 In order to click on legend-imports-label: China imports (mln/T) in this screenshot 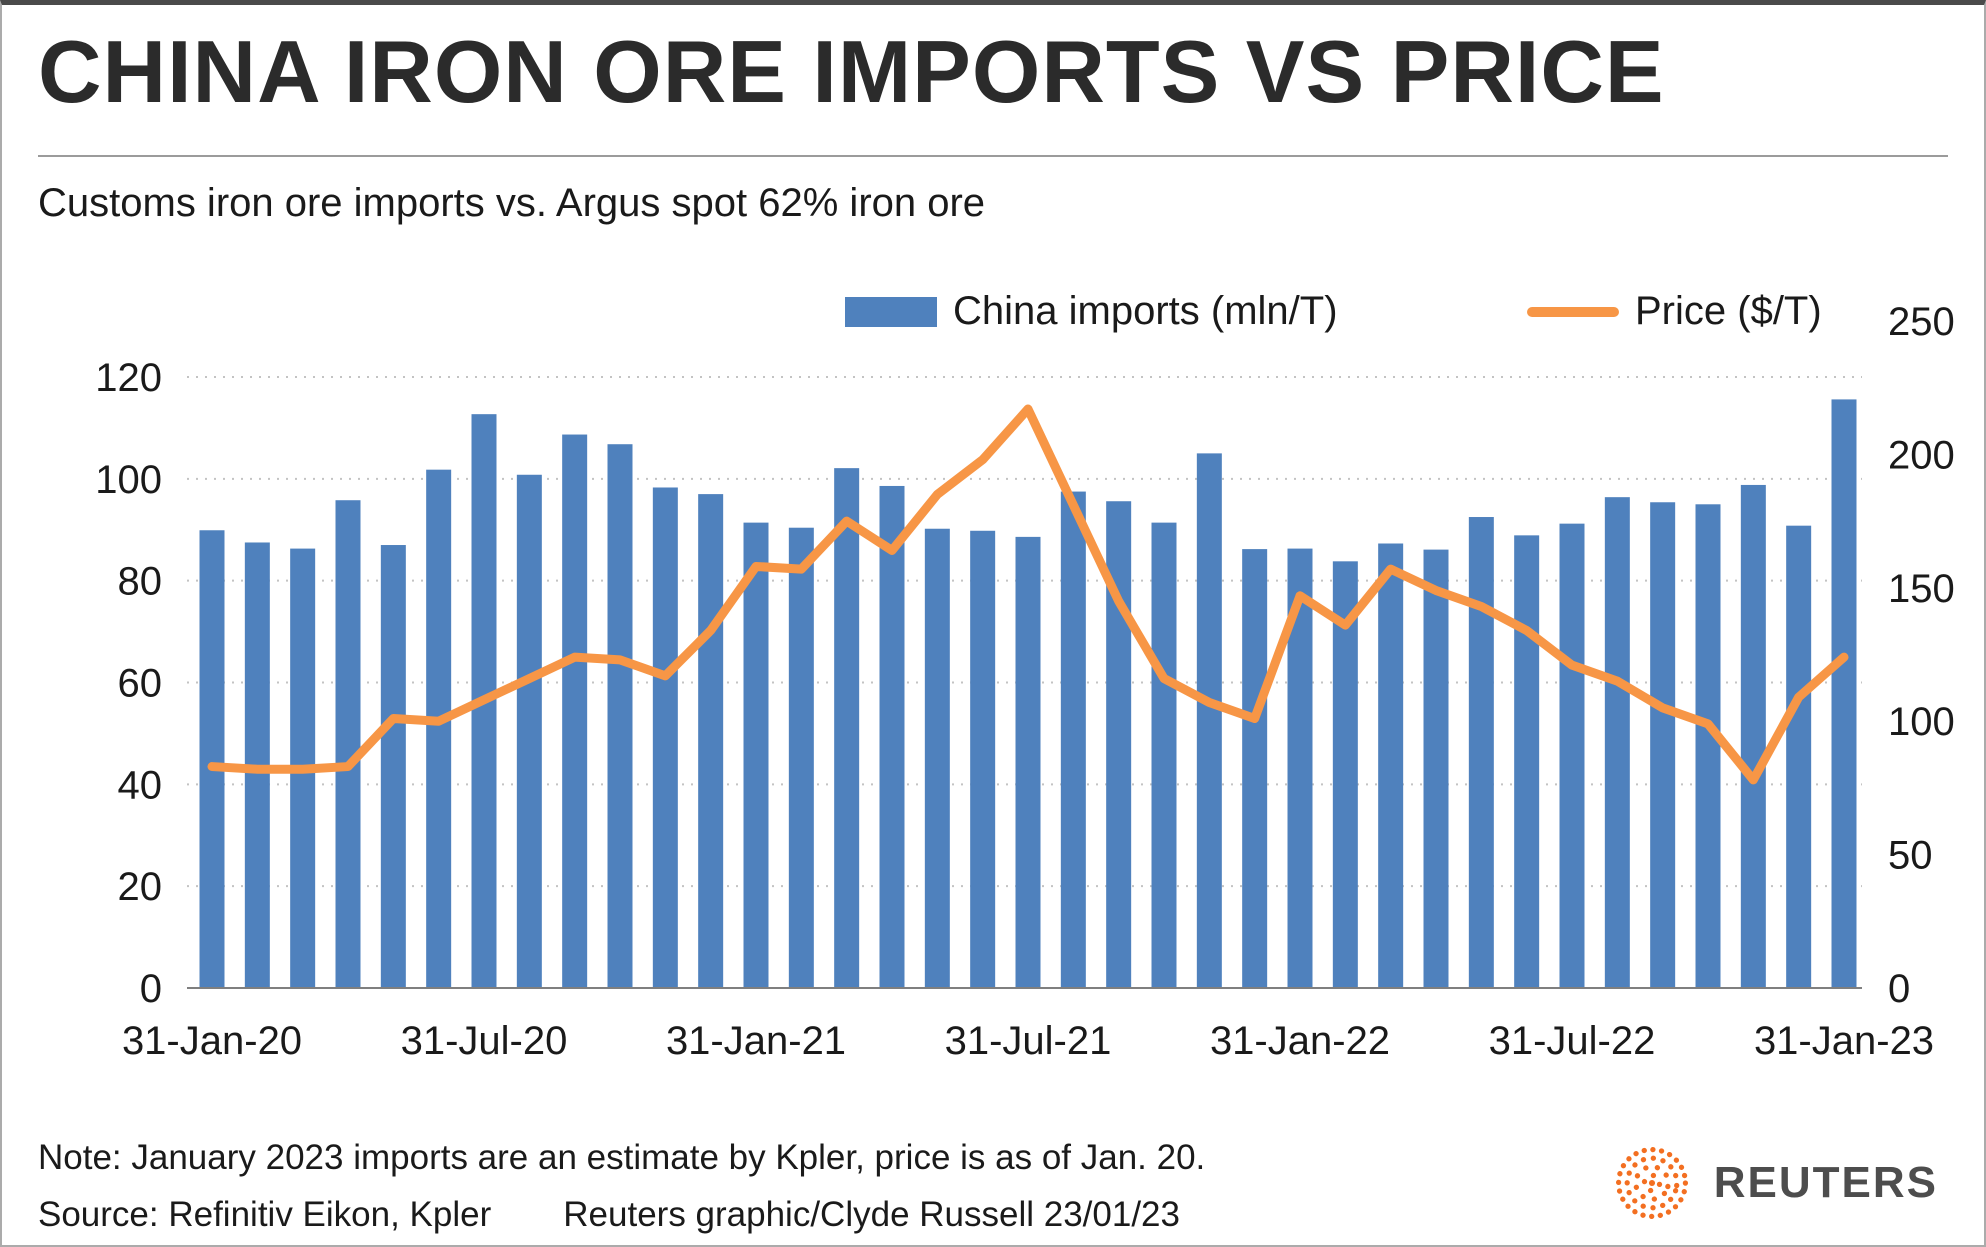, I will do `click(1145, 311)`.